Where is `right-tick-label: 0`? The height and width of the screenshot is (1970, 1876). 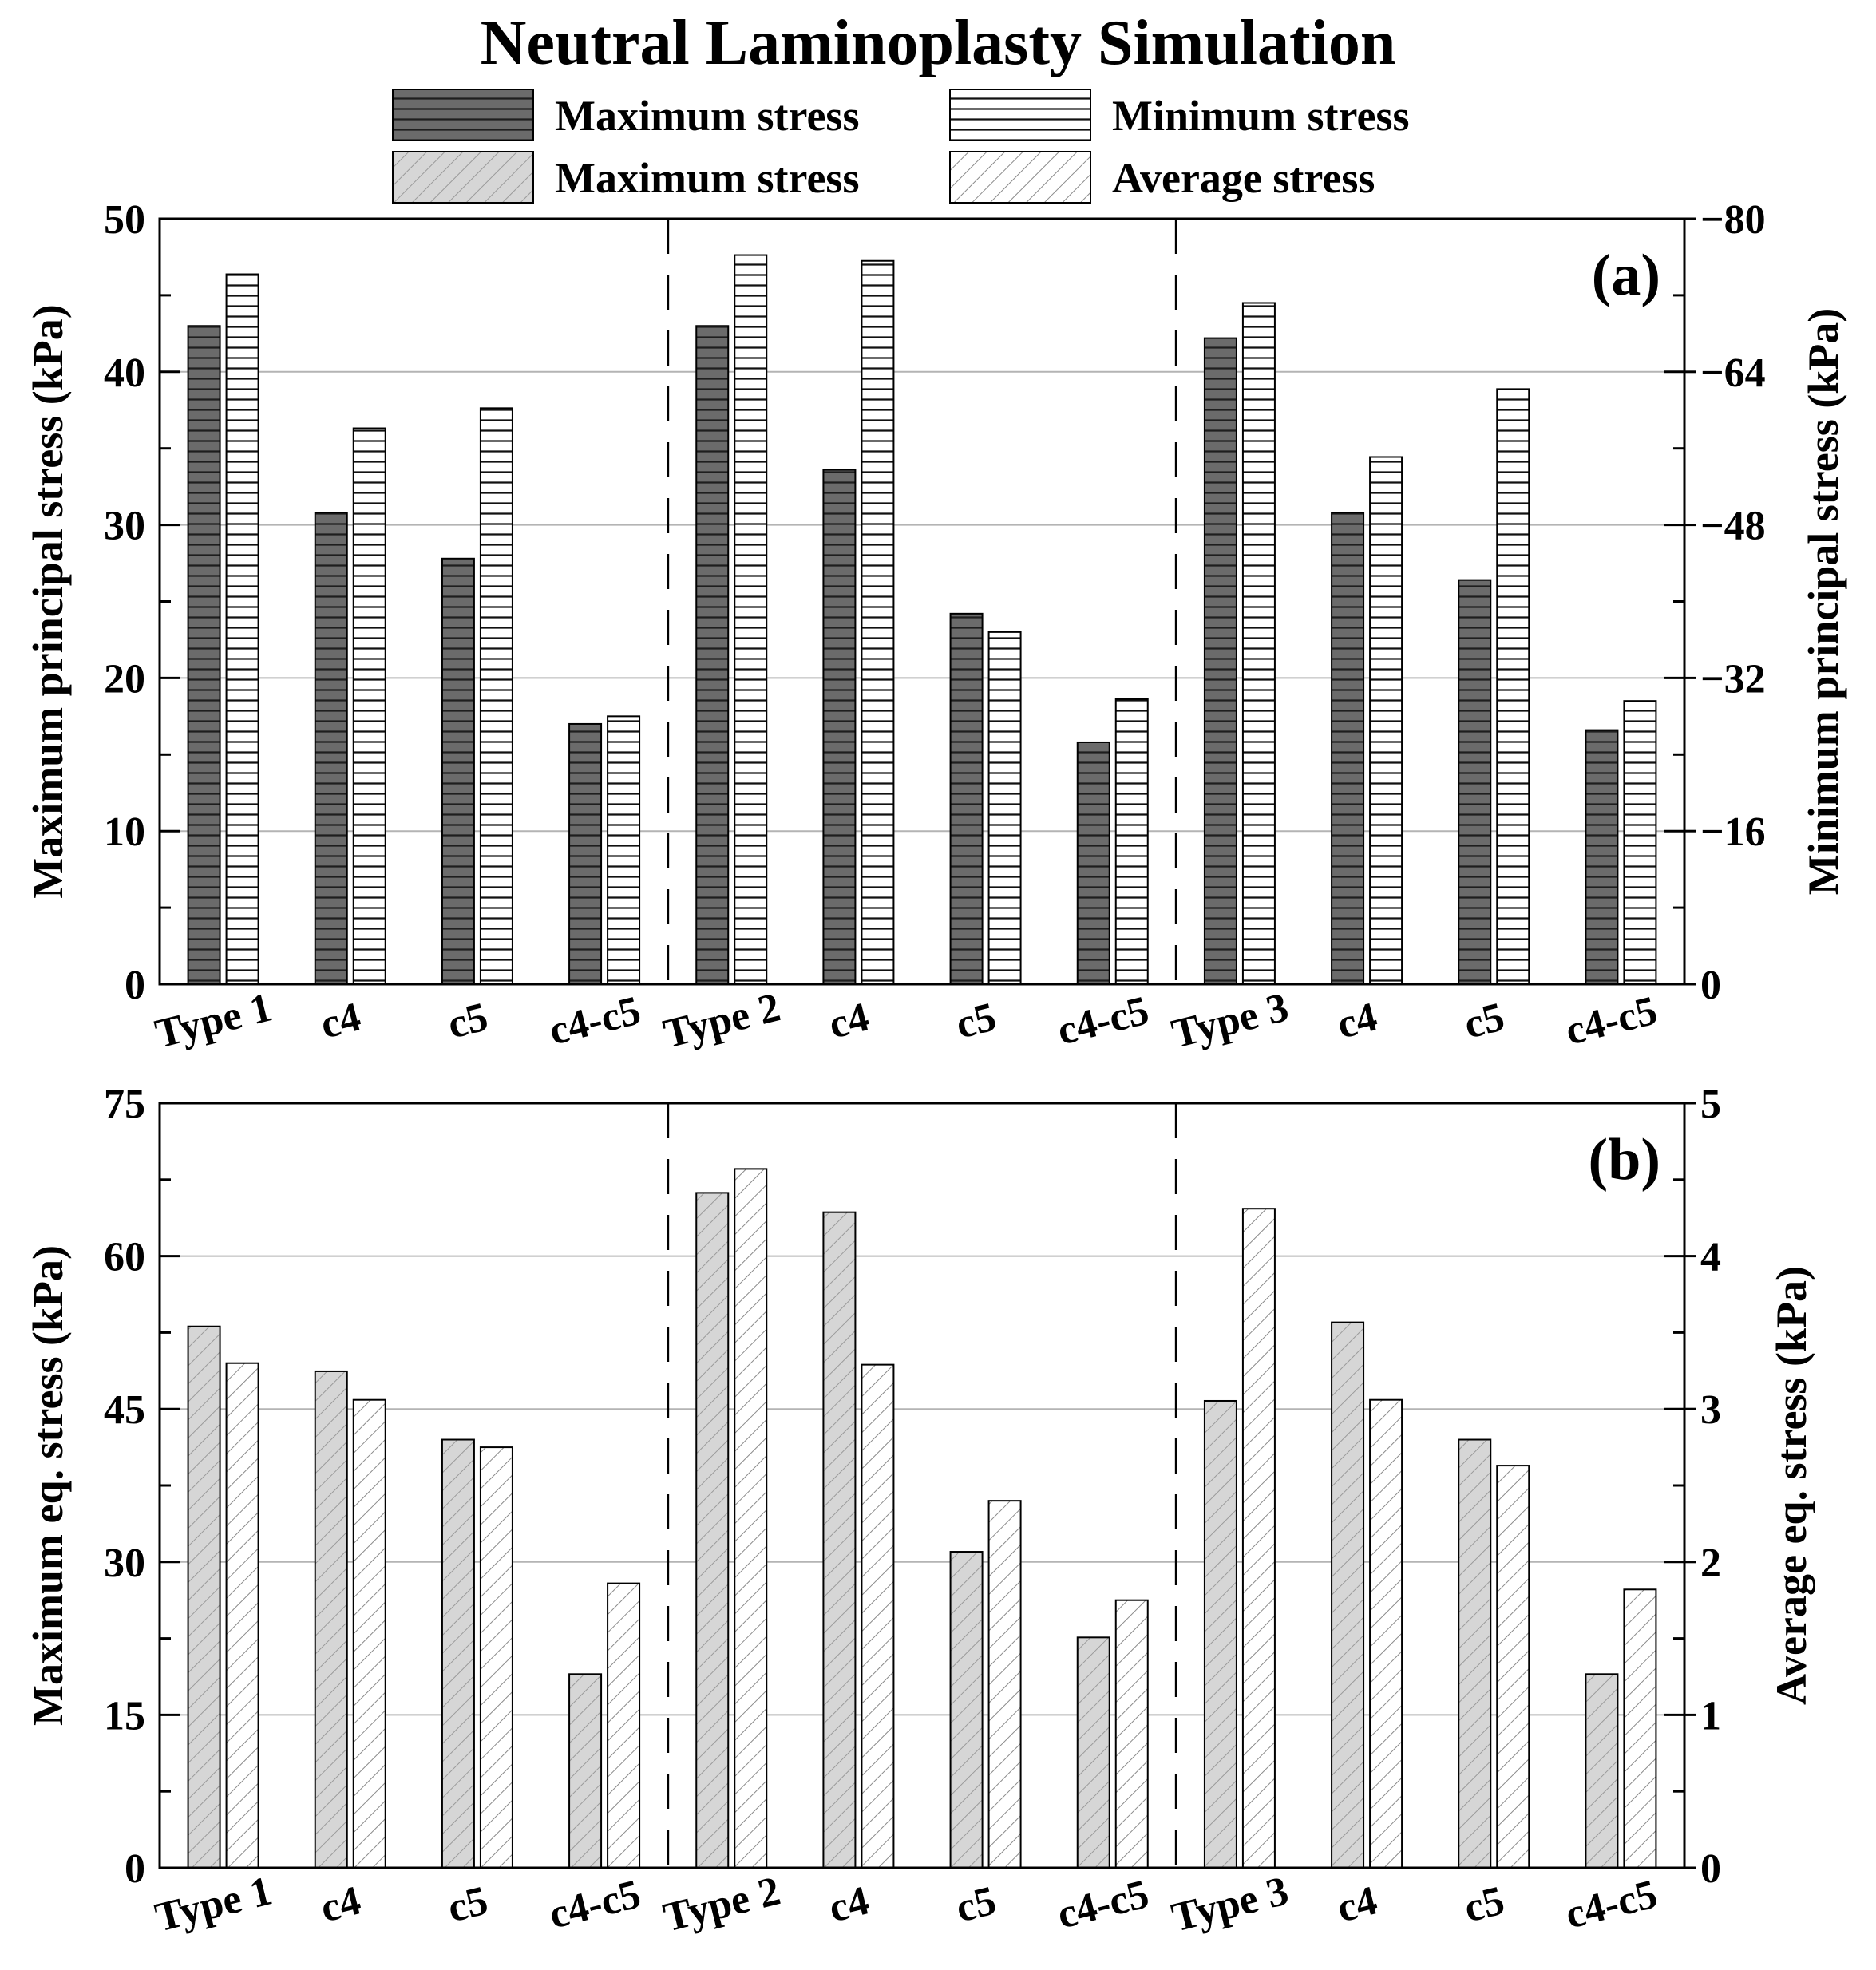
right-tick-label: 0 is located at coordinates (1710, 985).